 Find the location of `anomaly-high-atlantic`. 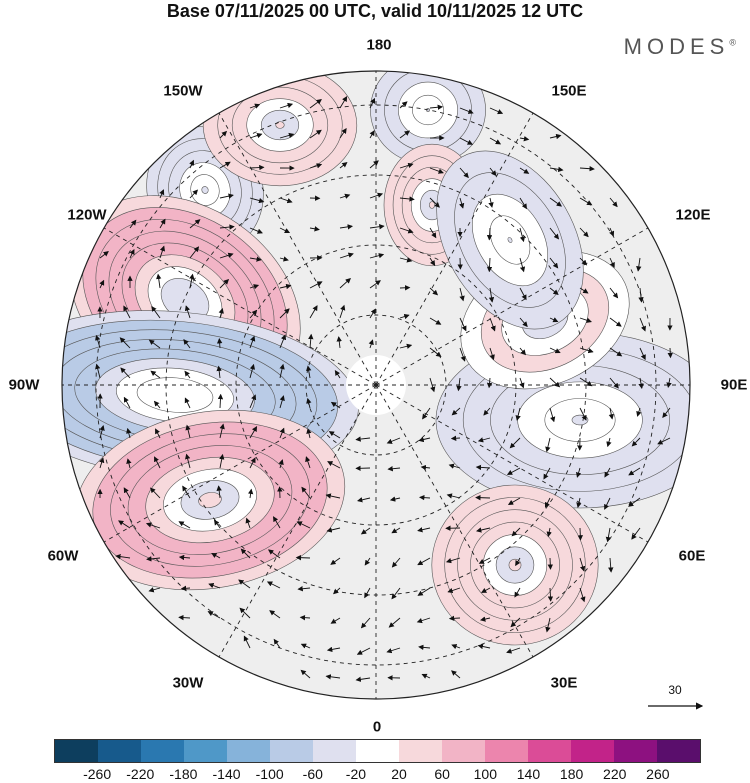

anomaly-high-atlantic is located at coordinates (210, 500).